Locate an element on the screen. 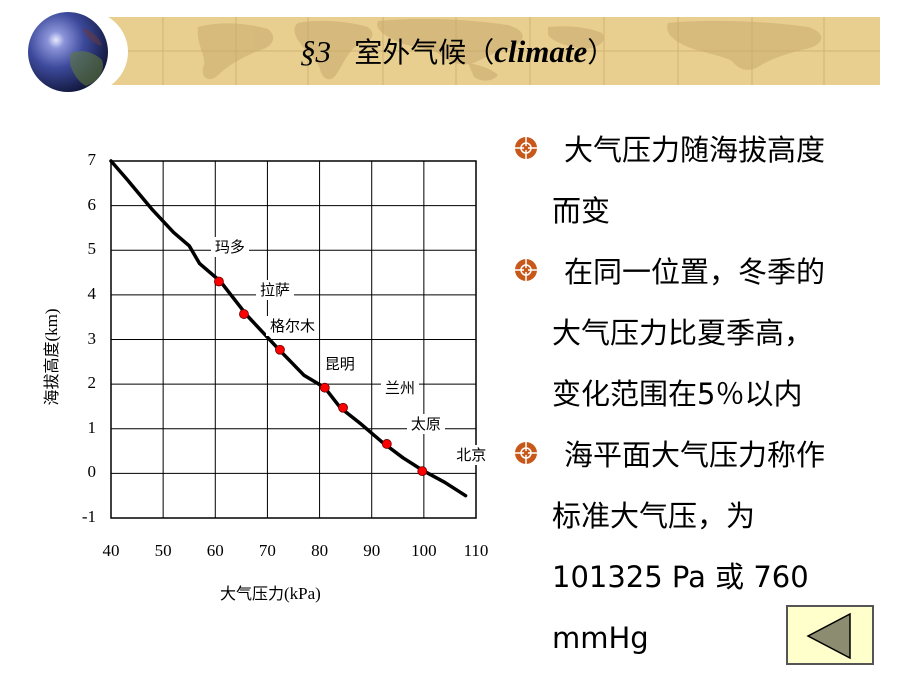  y-tick-label: 2 is located at coordinates (92, 383).